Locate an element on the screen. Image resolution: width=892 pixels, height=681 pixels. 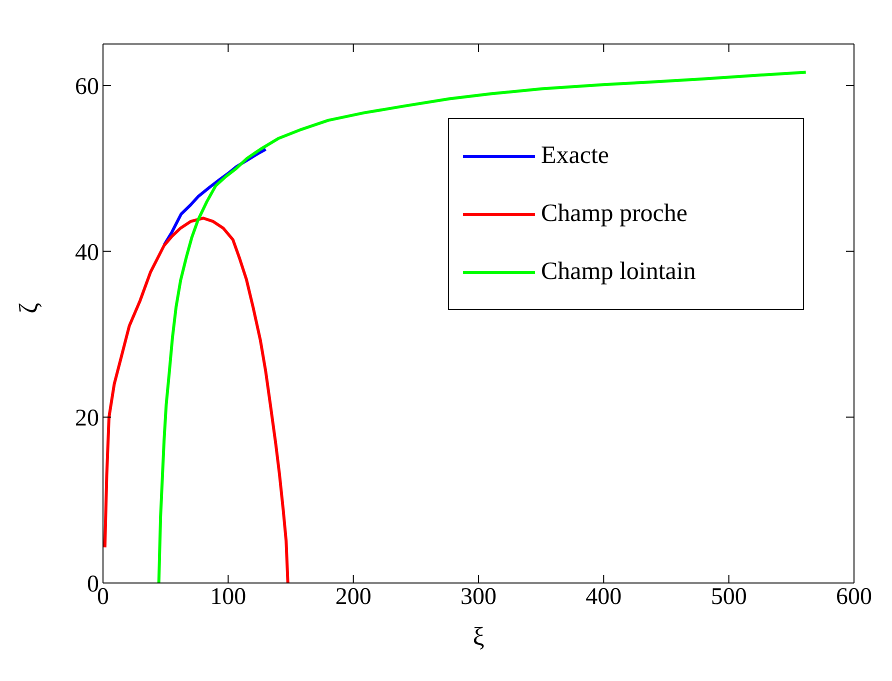
line-series is located at coordinates (196, 399).